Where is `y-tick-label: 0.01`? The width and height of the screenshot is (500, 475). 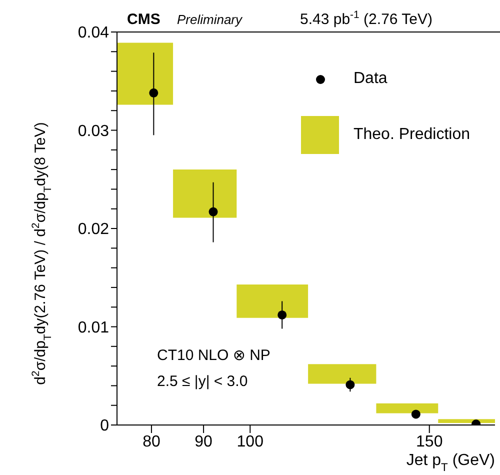
y-tick-label: 0.01 is located at coordinates (94, 327).